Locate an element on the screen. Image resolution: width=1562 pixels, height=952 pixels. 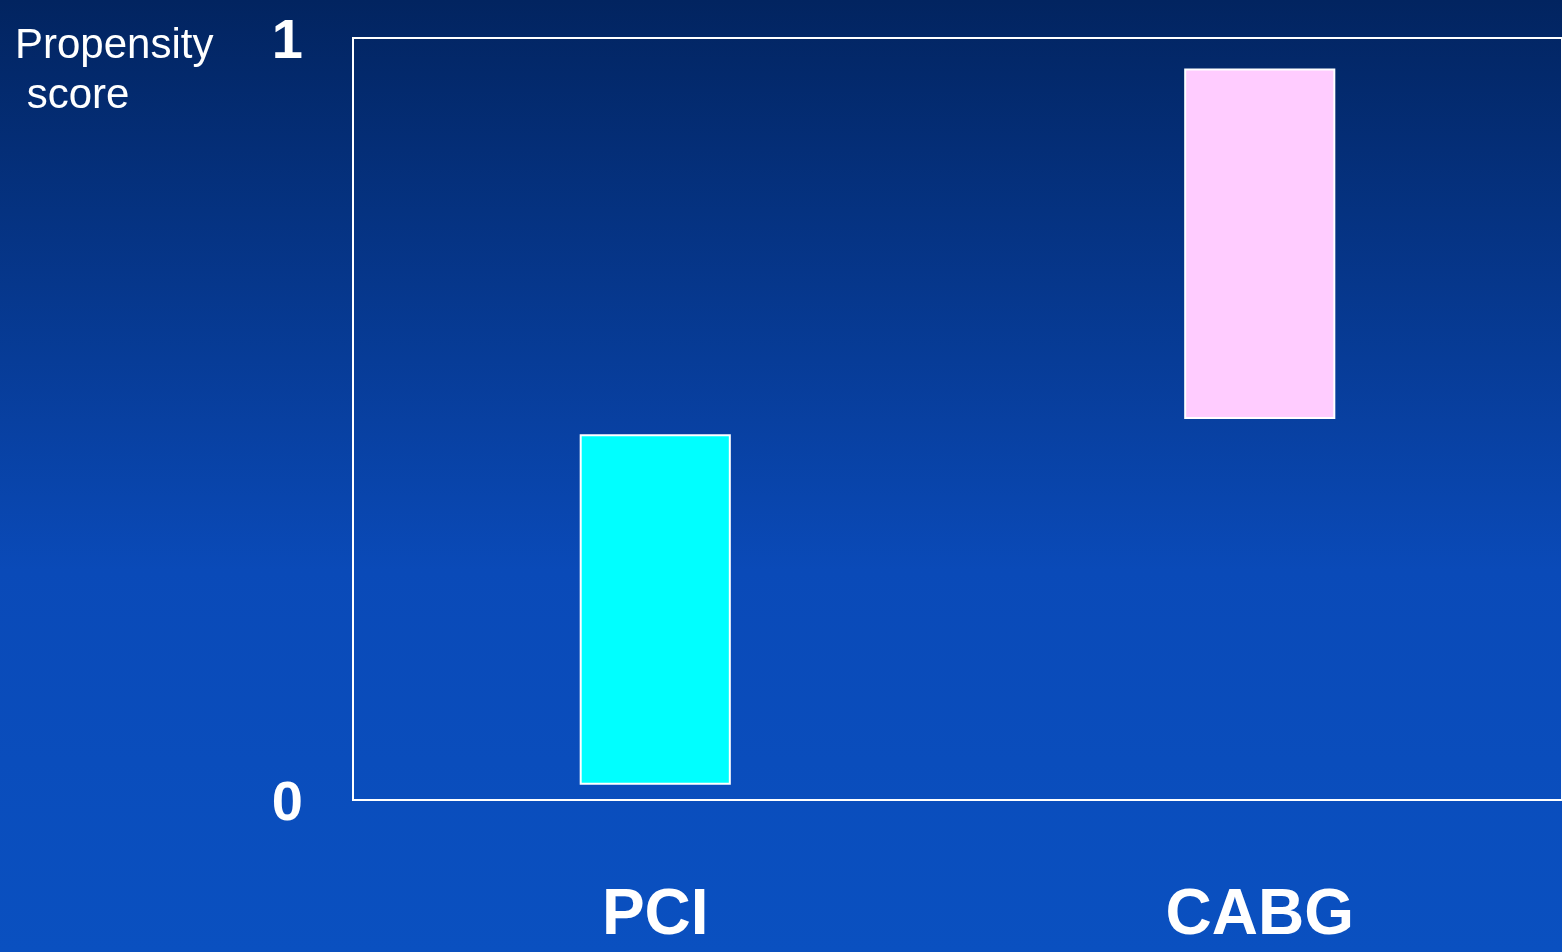
y-tick-label: 0 is located at coordinates (287, 800).